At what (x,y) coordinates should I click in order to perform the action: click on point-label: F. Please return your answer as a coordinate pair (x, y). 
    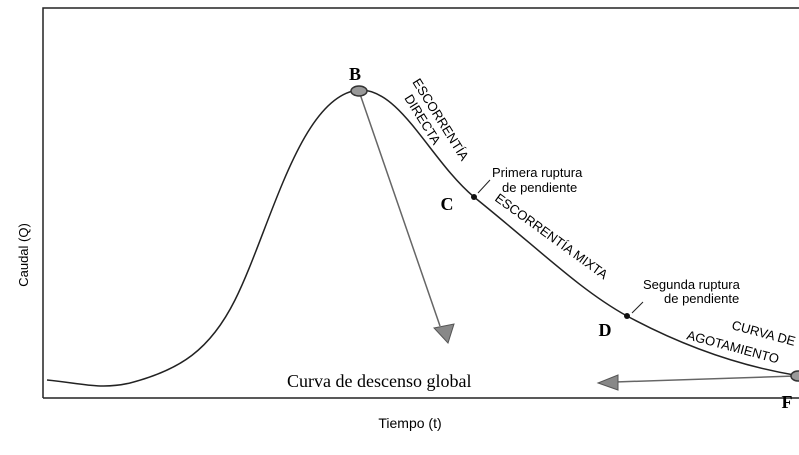
    Looking at the image, I should click on (787, 402).